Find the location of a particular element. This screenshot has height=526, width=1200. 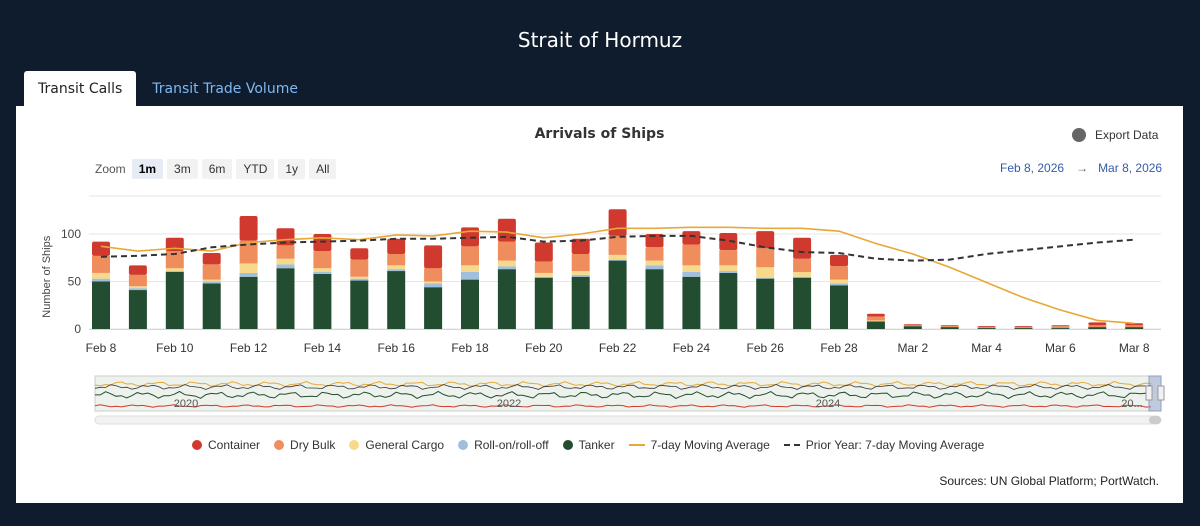

x-tick-label: Mar 2 is located at coordinates (912, 348).